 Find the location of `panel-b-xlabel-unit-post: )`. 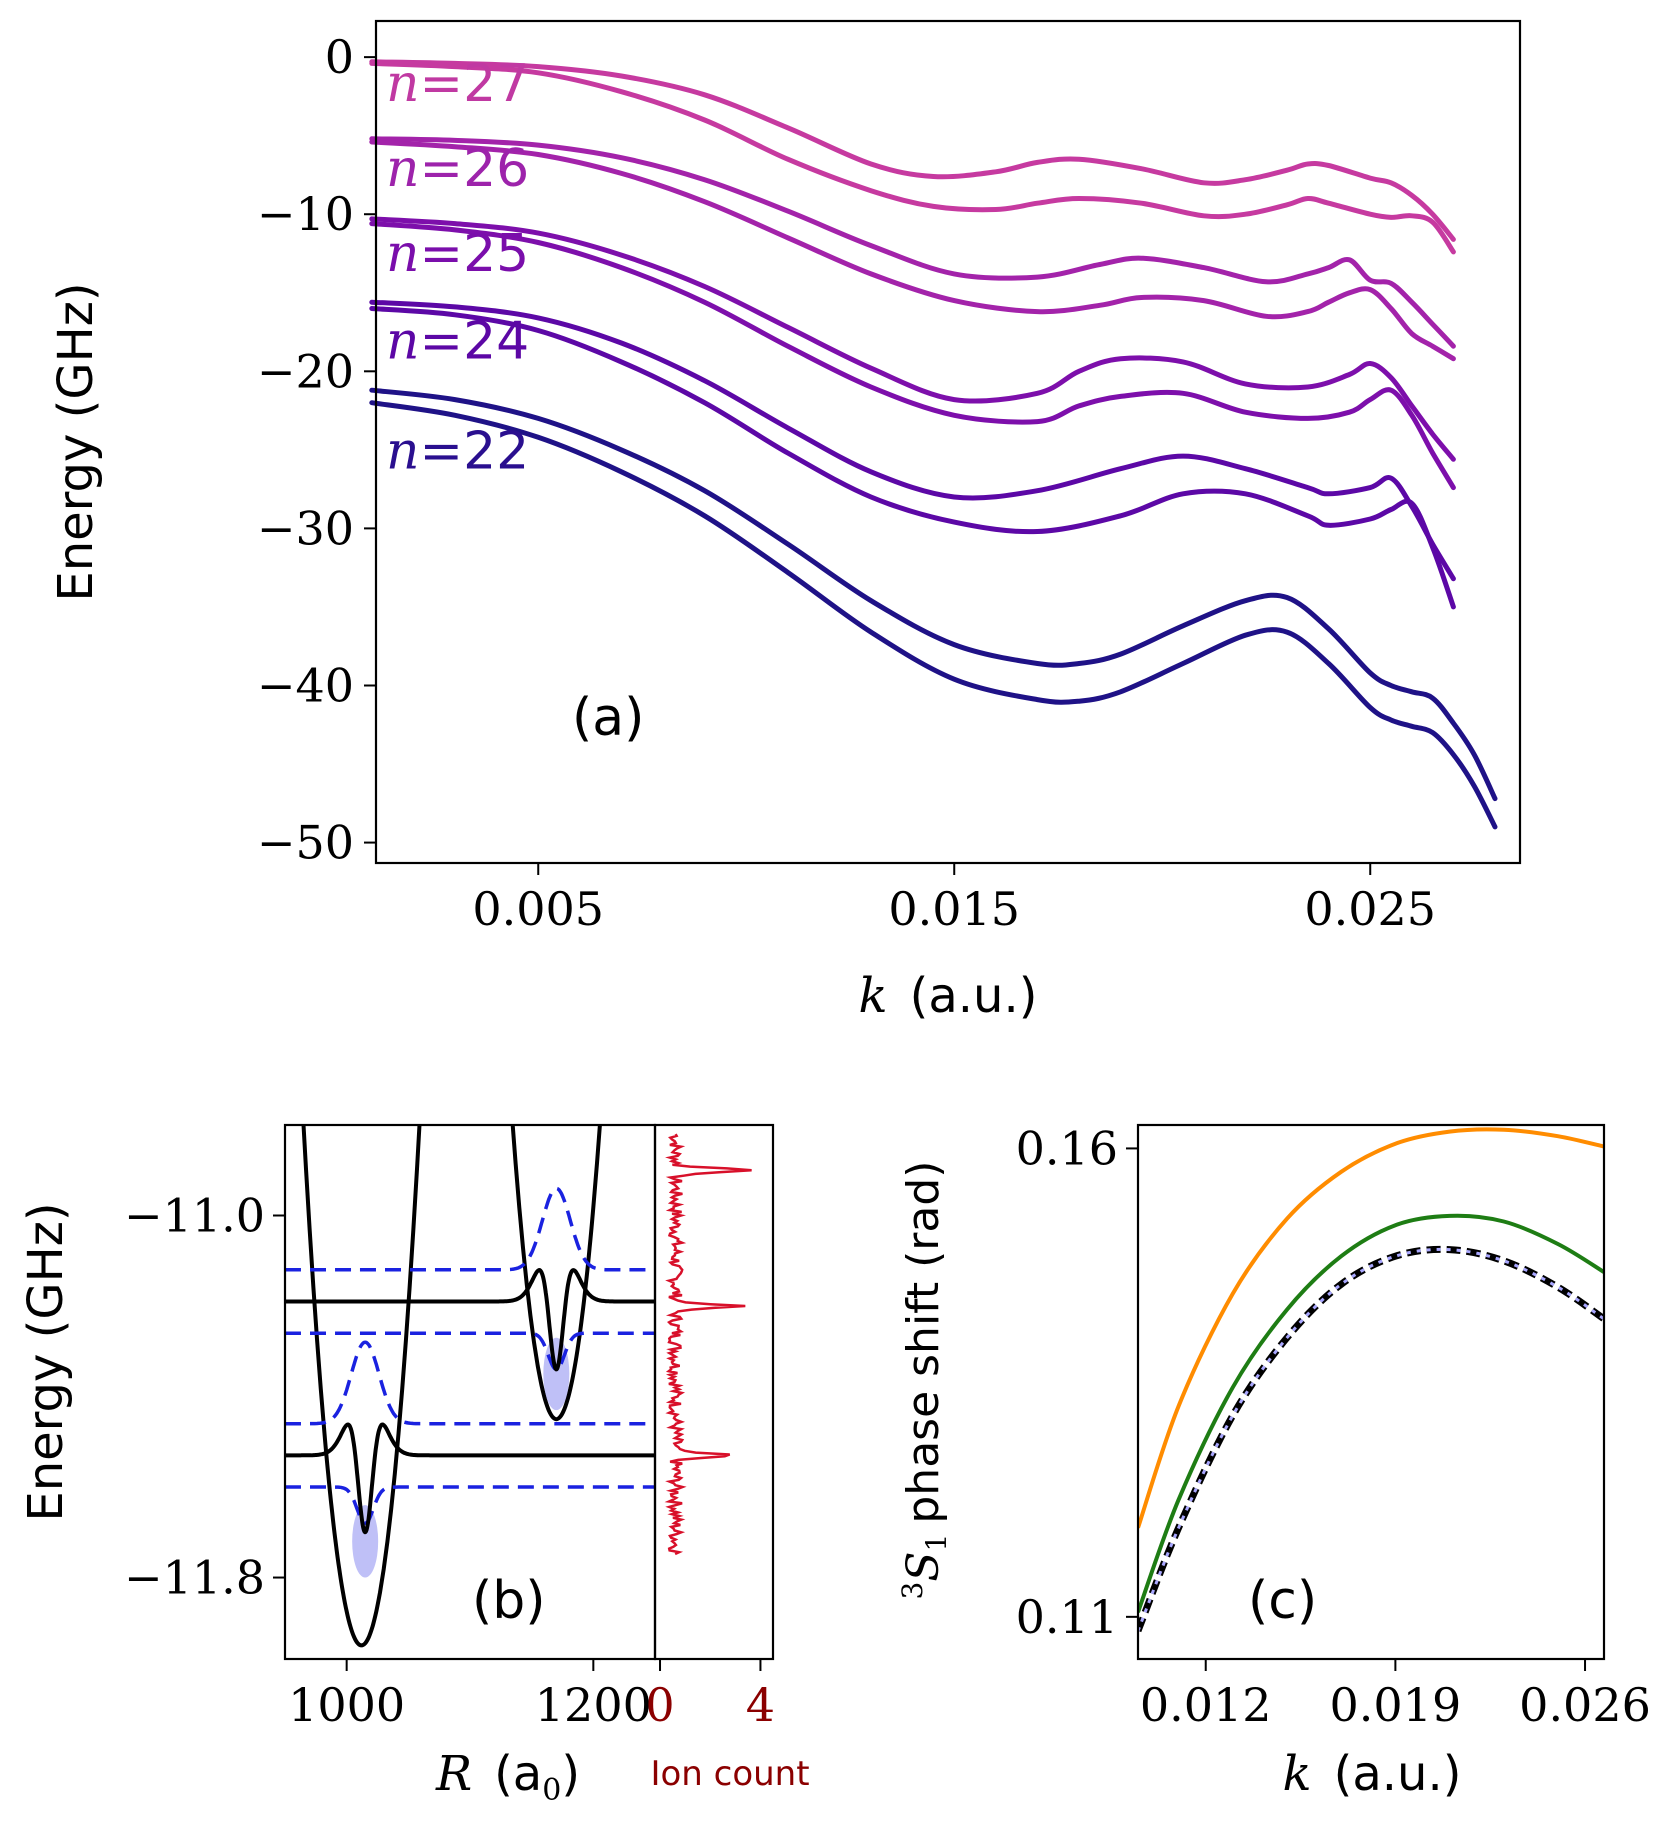

panel-b-xlabel-unit-post: ) is located at coordinates (570, 1774).